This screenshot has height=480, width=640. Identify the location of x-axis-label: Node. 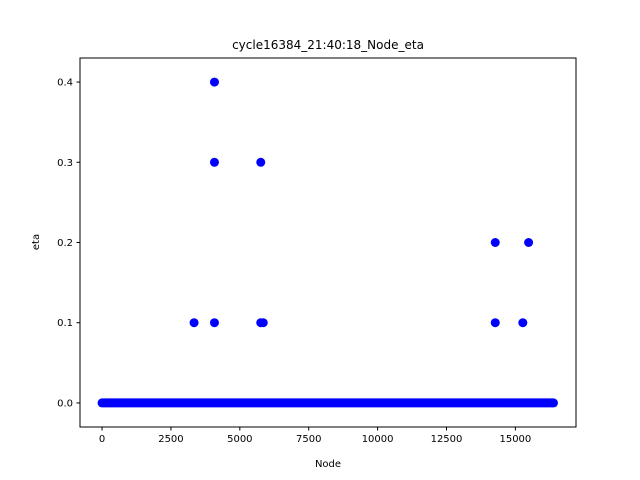
(328, 464).